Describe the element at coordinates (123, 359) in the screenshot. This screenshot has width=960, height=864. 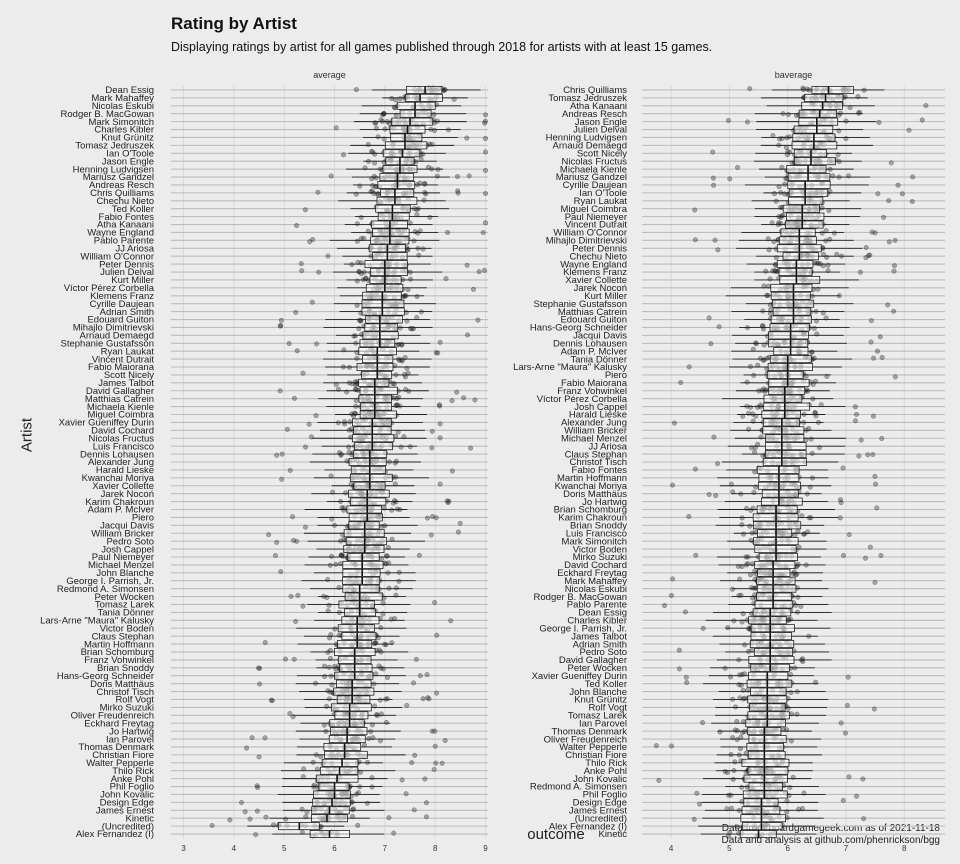
I see `artist-label: Vincent Dutrait` at that location.